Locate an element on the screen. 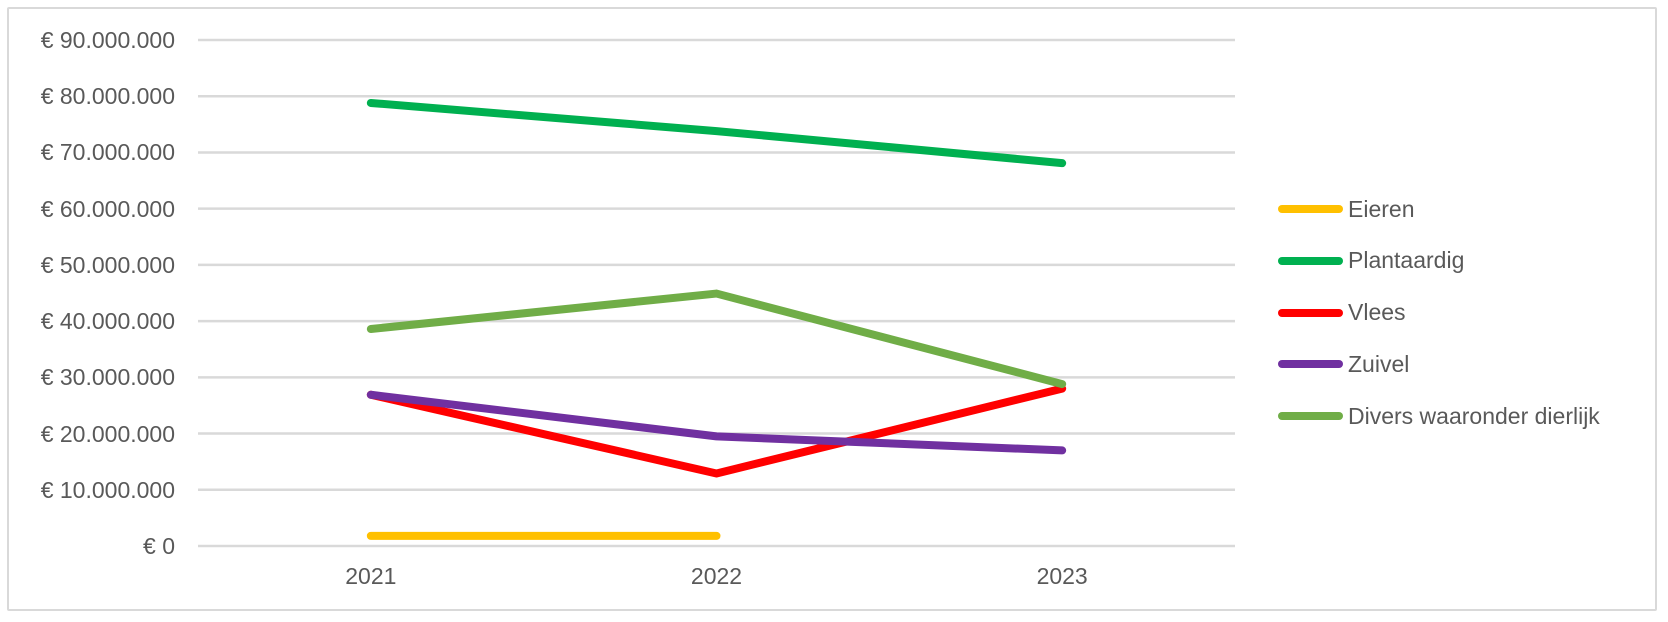  x-axis-label: 2023 is located at coordinates (1062, 576).